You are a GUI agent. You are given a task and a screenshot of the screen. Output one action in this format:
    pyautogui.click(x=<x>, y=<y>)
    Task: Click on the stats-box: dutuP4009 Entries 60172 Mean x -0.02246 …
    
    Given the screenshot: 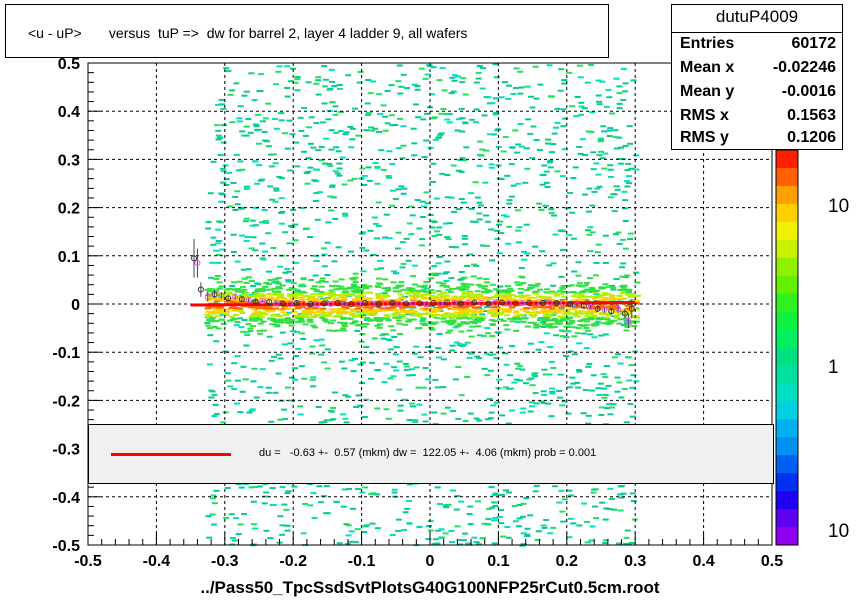 What is the action you would take?
    pyautogui.click(x=757, y=77)
    